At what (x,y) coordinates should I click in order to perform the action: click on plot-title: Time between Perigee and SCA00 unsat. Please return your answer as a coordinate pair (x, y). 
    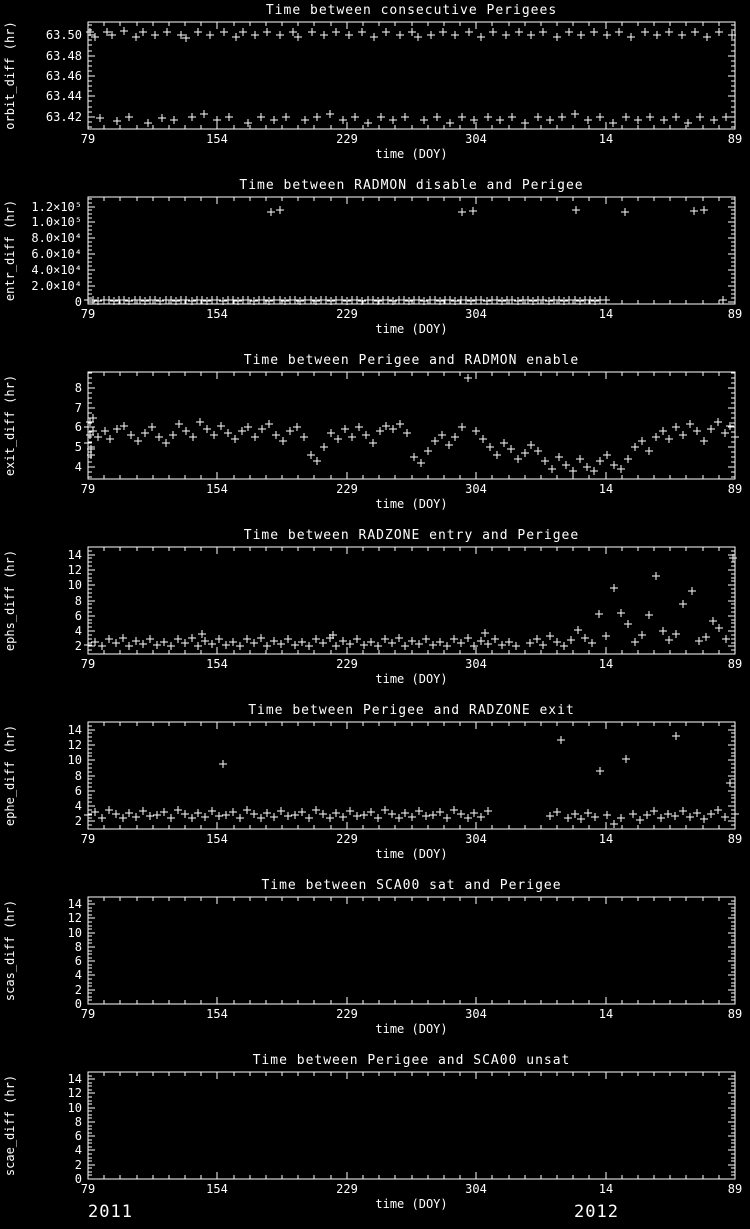
    Looking at the image, I should click on (412, 1060).